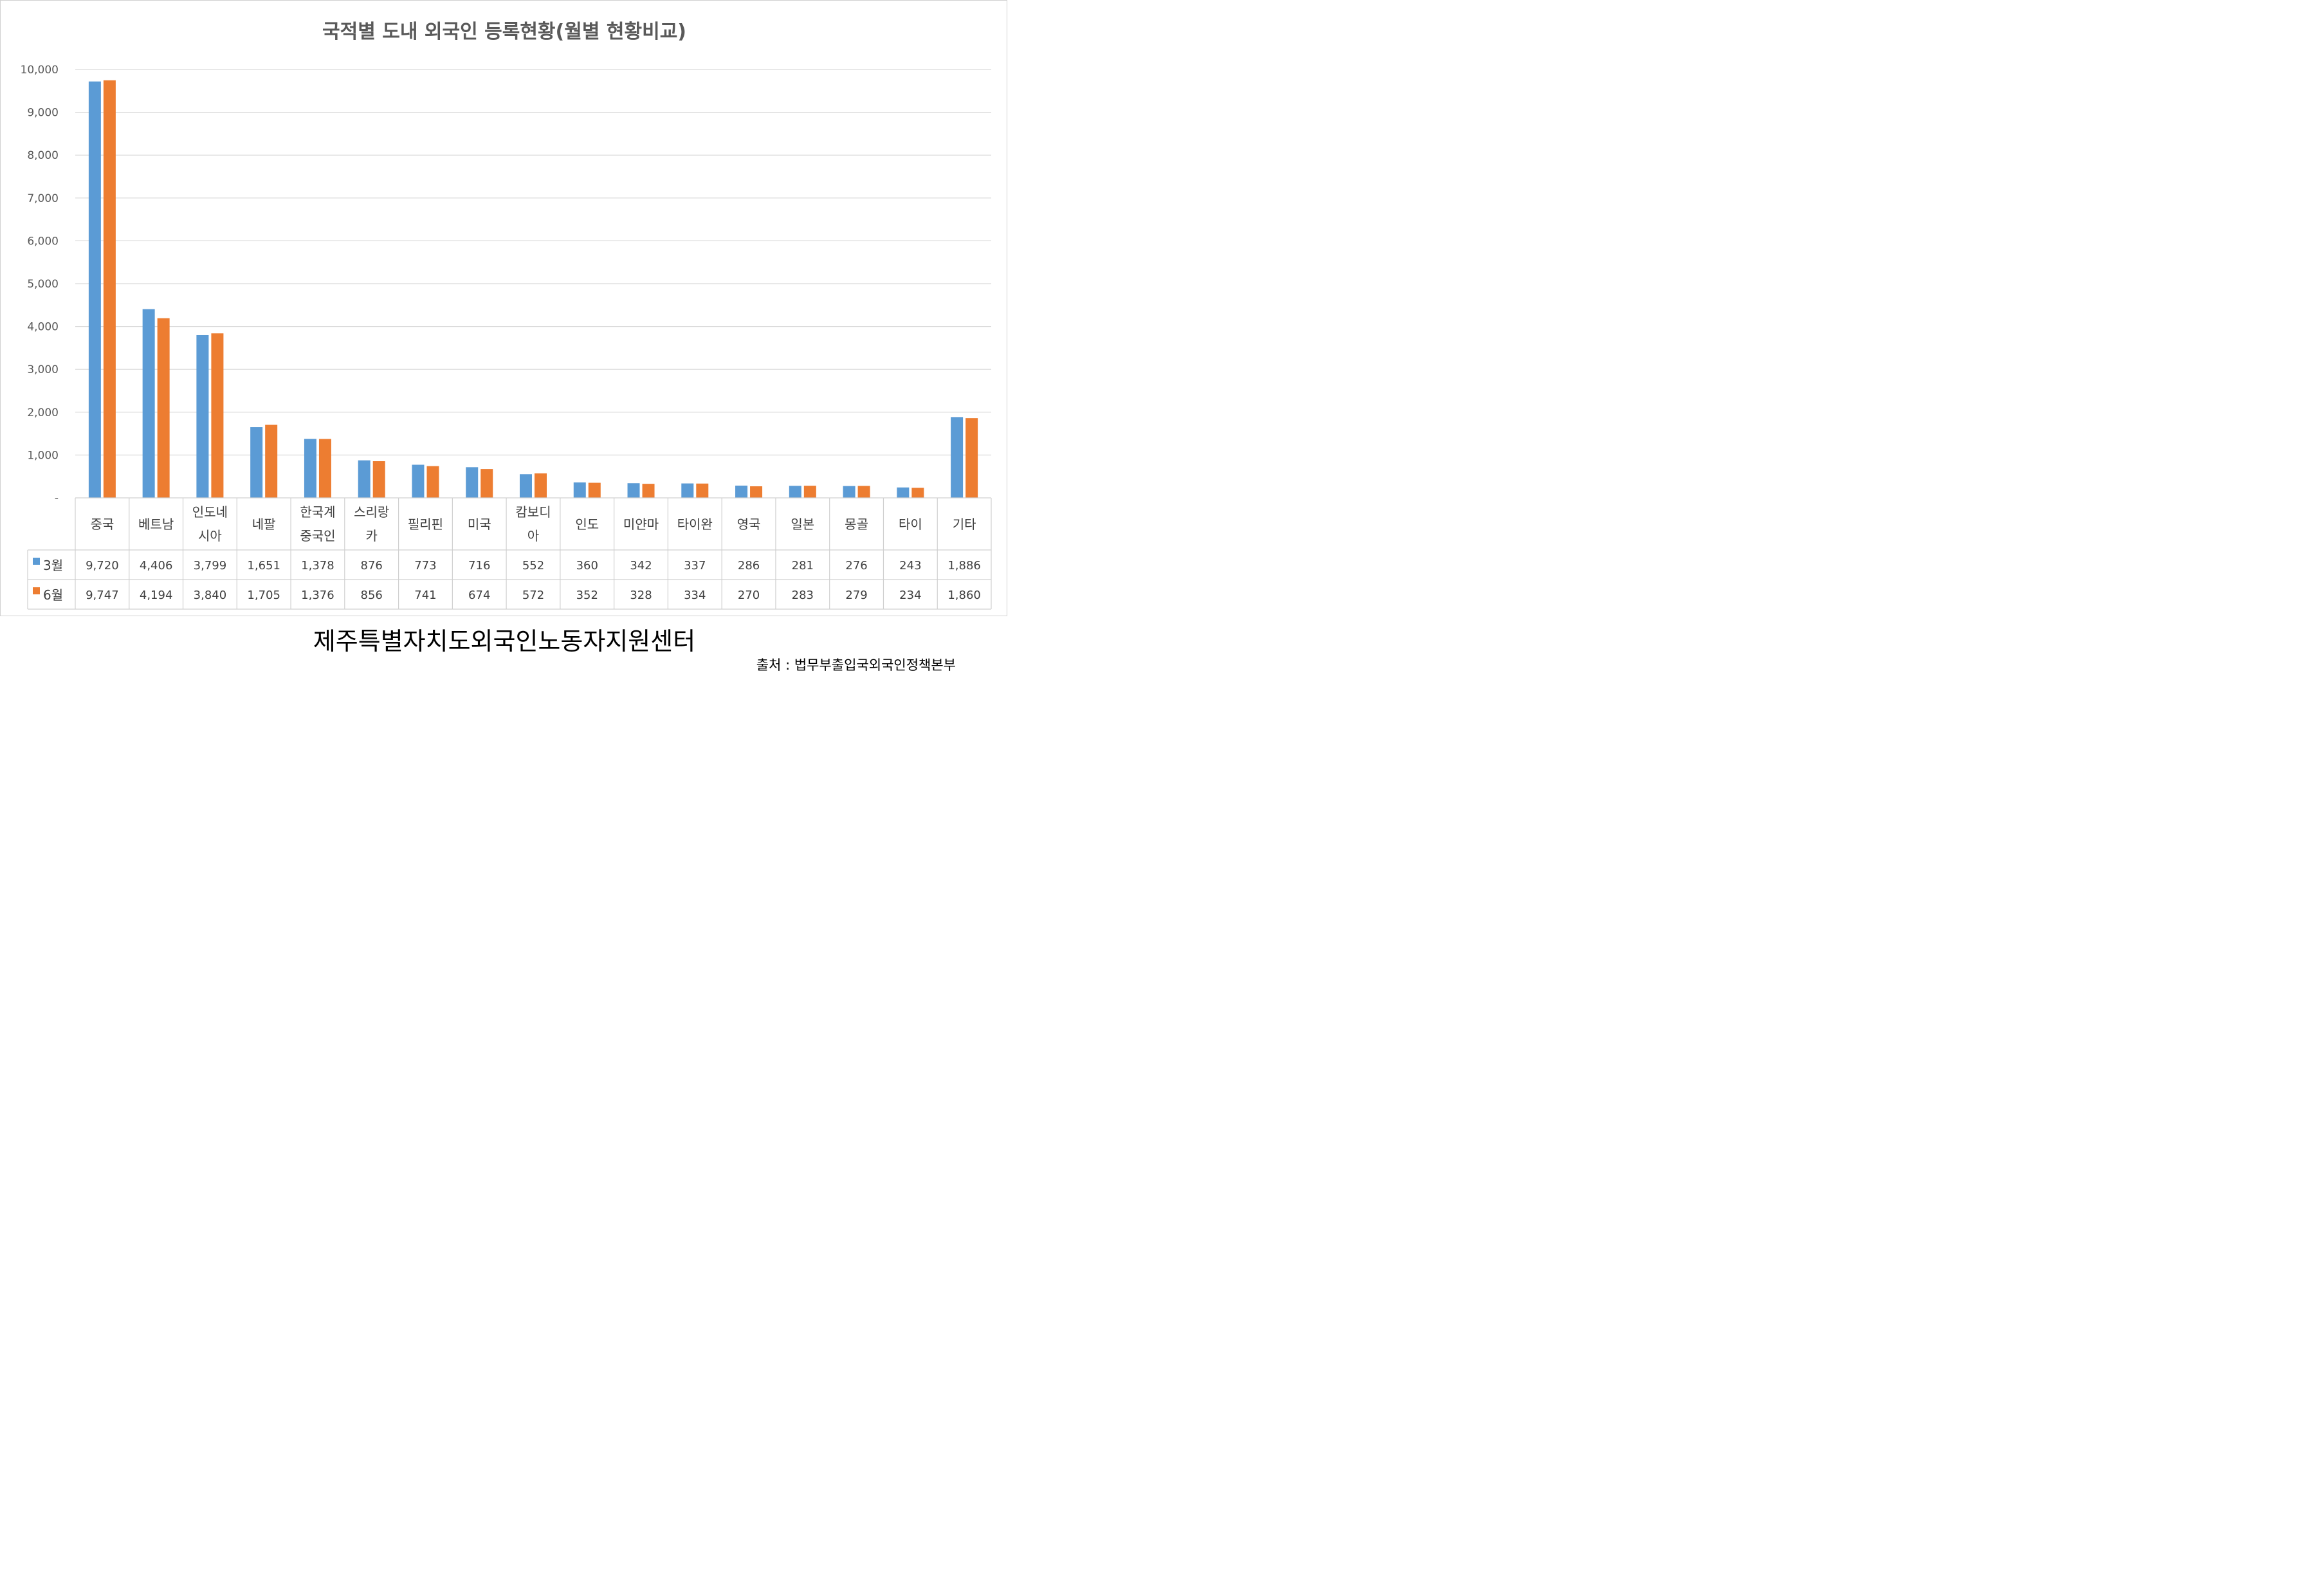 The width and height of the screenshot is (2324, 1583). What do you see at coordinates (43, 155) in the screenshot?
I see `y-tick-label: 8,000` at bounding box center [43, 155].